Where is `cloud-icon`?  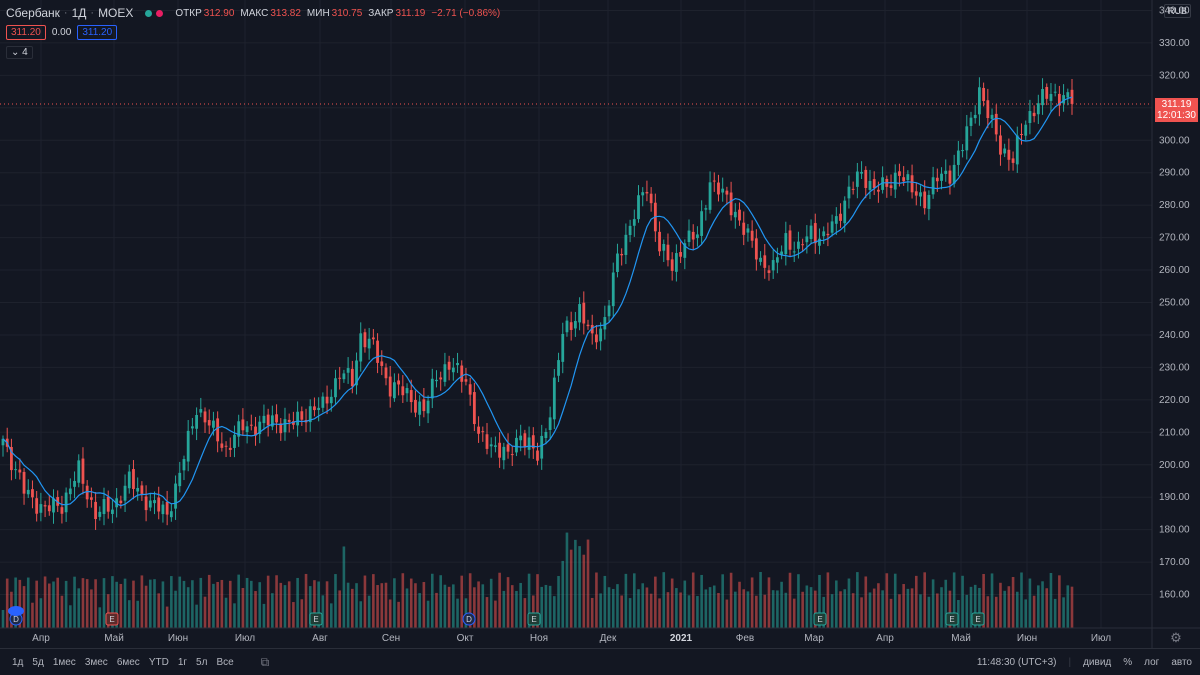
cloud-icon is located at coordinates (16, 611).